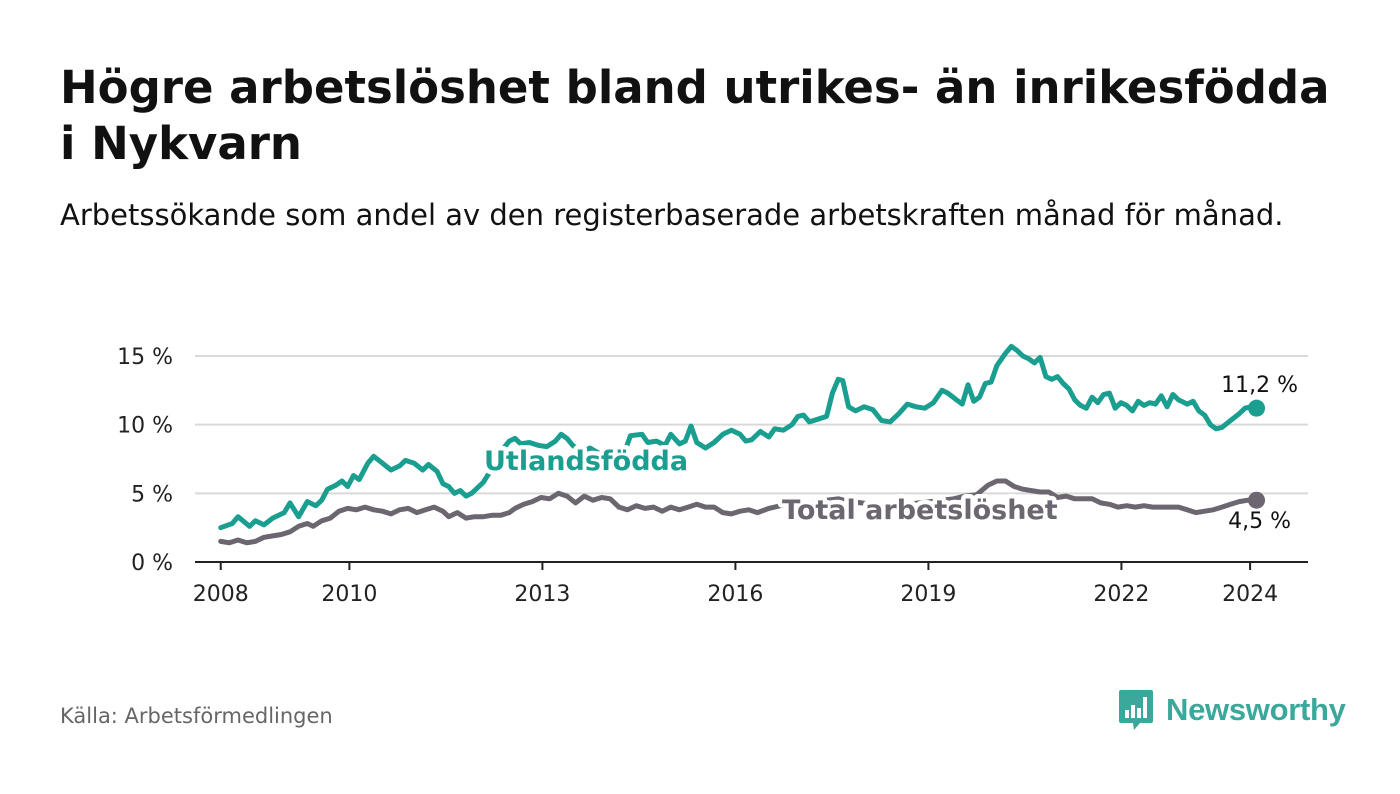  I want to click on series-label-total: Total arbetslöshet, so click(920, 510).